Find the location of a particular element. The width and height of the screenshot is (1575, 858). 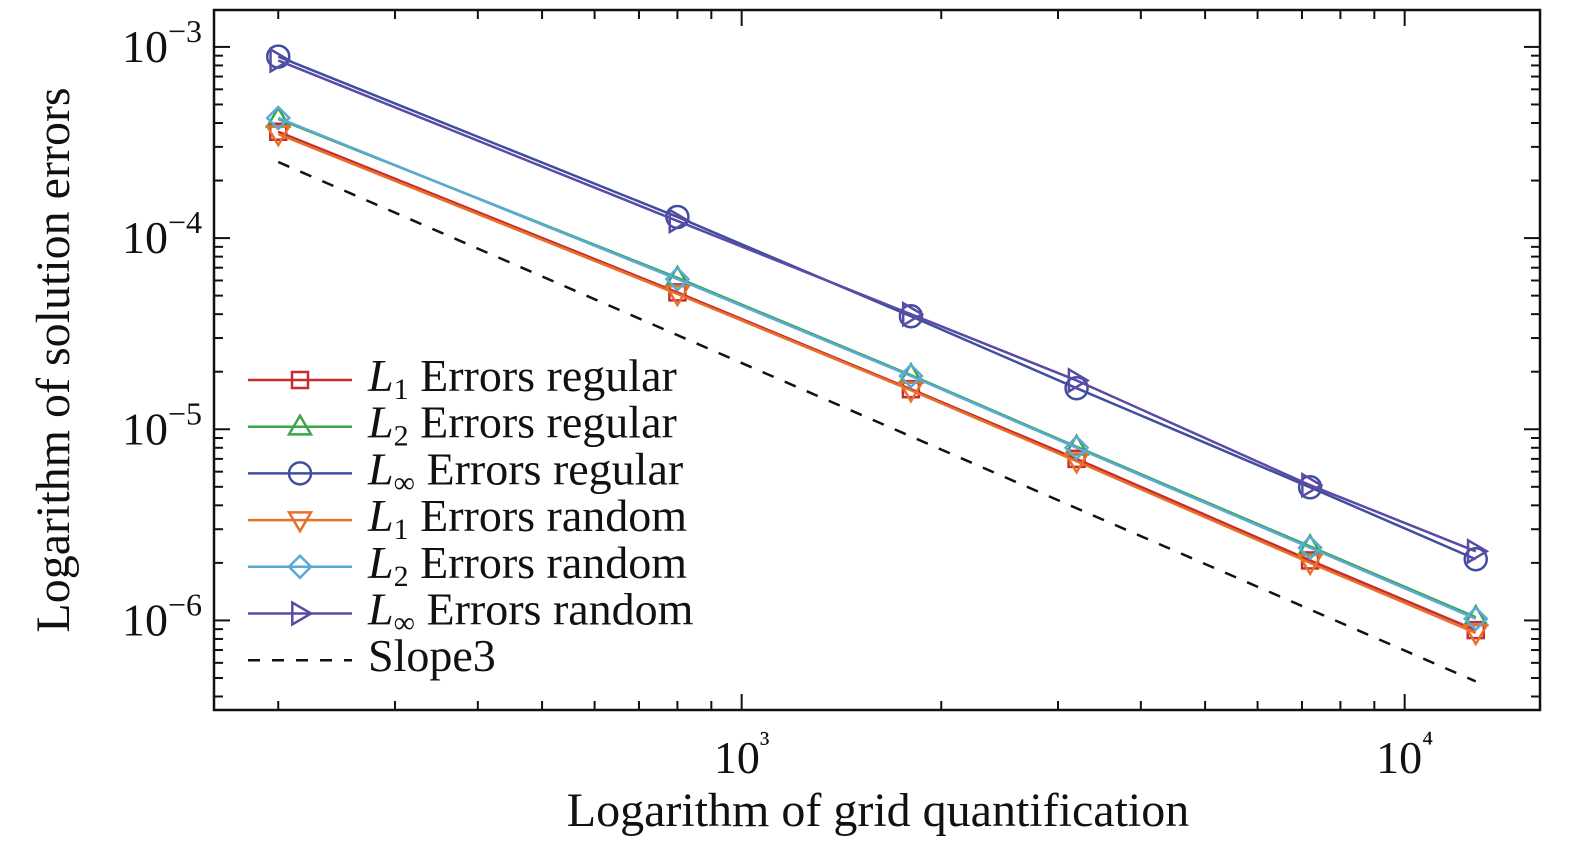

tick-label: 10⁻³ is located at coordinates (162, 42).